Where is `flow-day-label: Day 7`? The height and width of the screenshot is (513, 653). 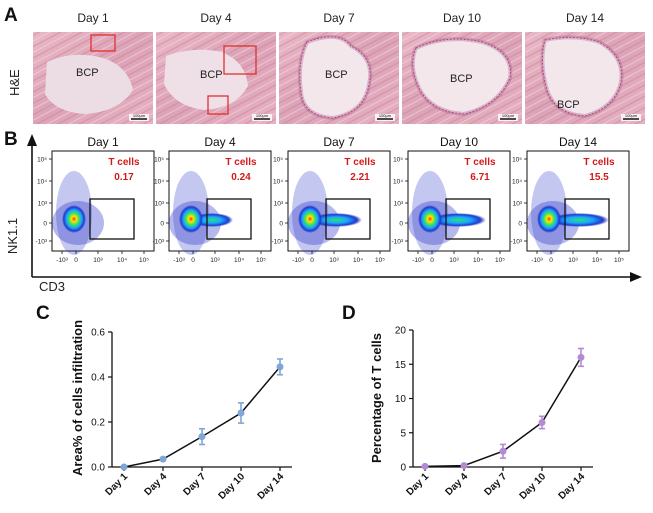
flow-day-label: Day 7 is located at coordinates (339, 142).